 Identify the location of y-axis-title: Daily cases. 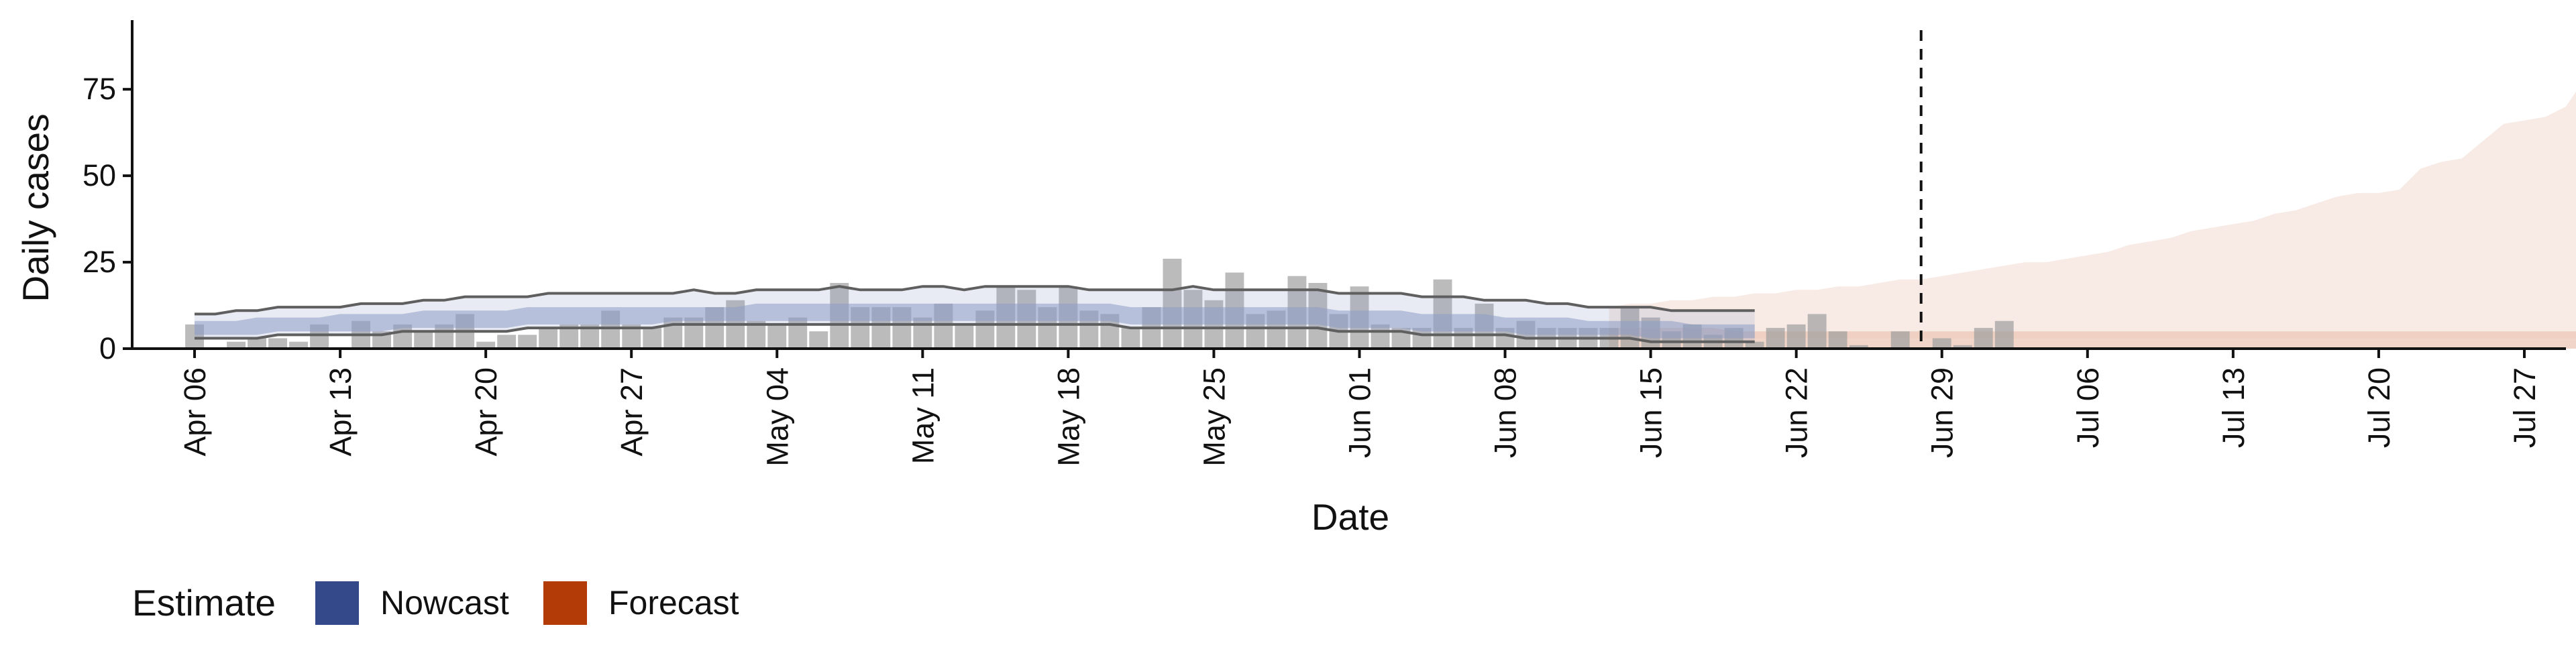
(35, 207).